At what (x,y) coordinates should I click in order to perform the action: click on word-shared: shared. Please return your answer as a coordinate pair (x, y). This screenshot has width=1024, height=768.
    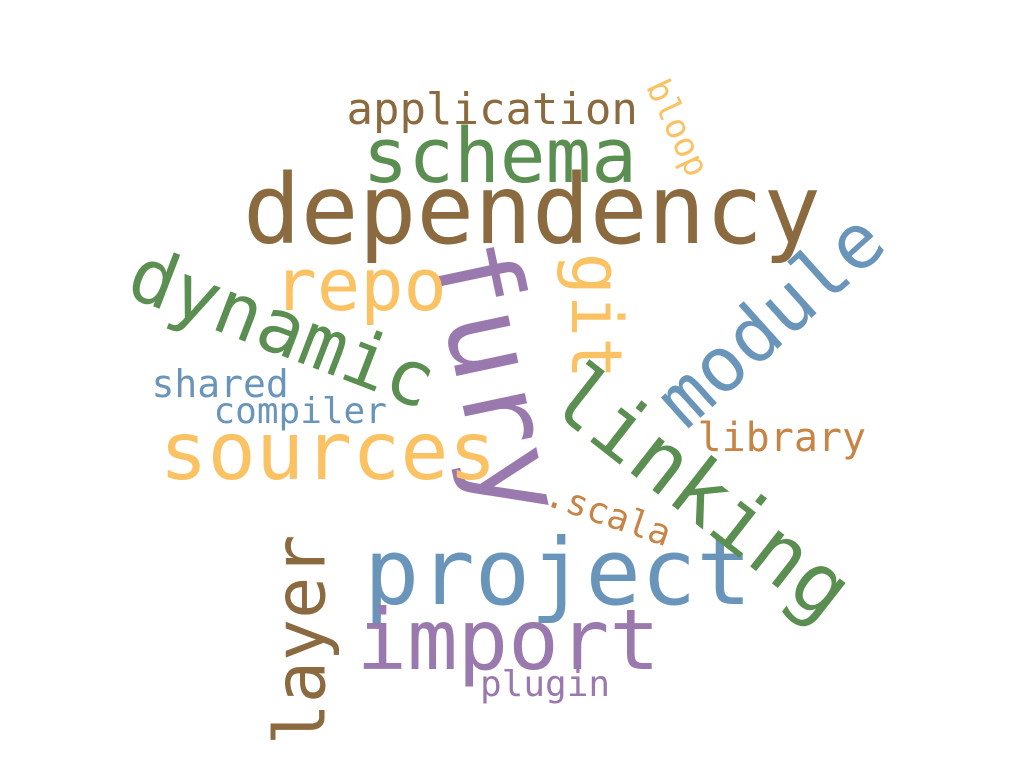
    Looking at the image, I should click on (220, 384).